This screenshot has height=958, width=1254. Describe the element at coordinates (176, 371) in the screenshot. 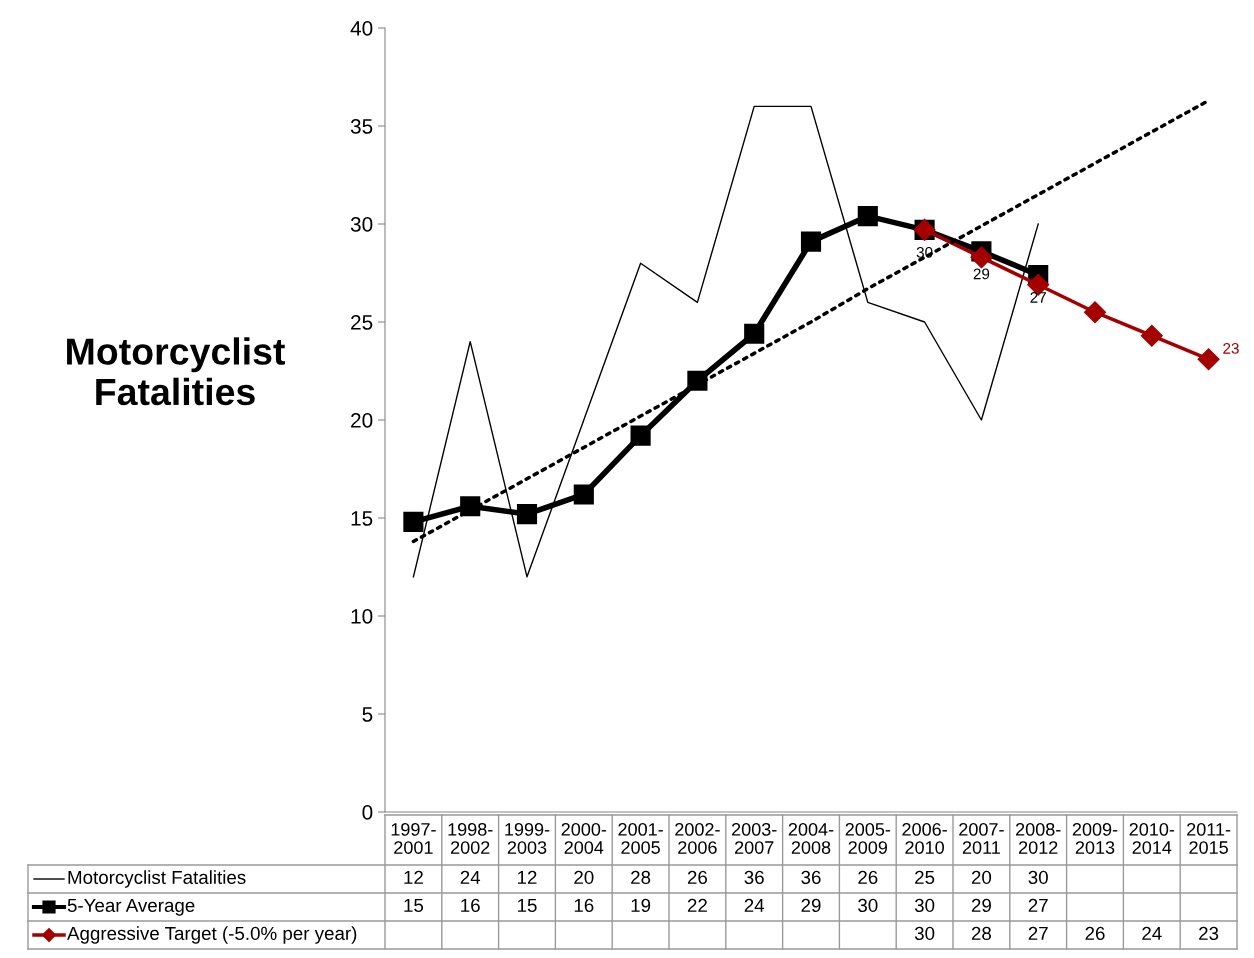

I see `text: Motorcyclist Fatalities` at that location.